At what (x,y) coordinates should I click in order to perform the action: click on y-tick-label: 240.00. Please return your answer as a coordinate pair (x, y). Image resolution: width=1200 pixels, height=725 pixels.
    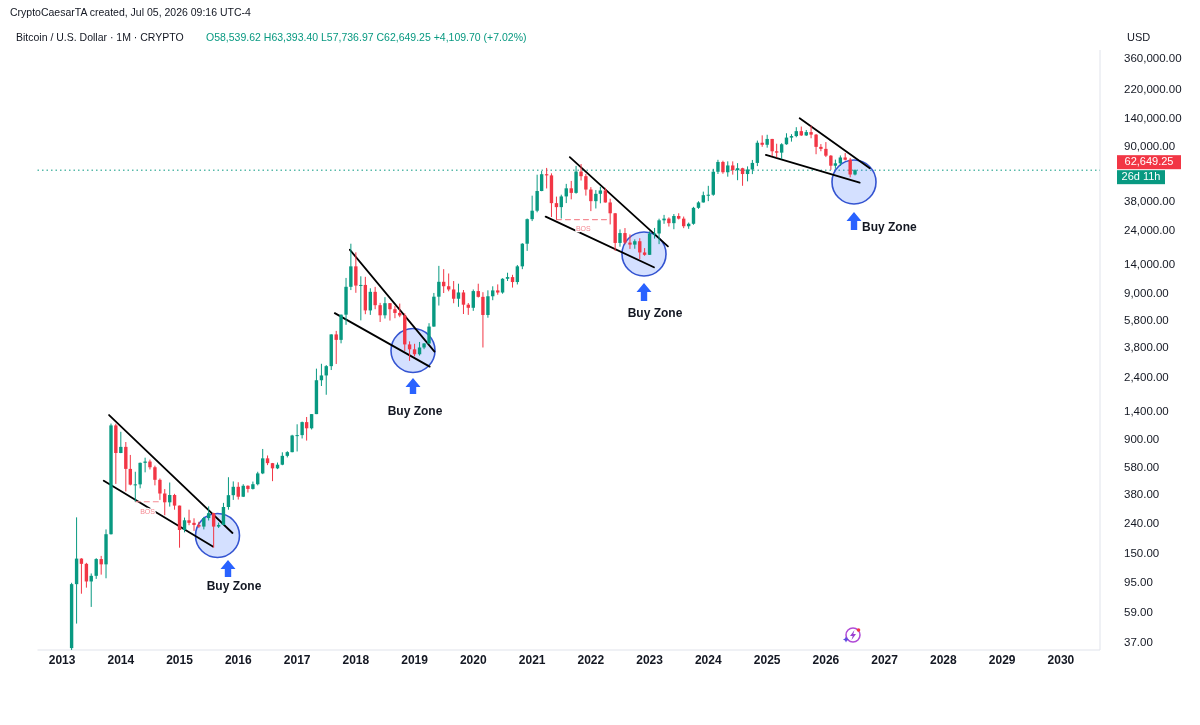
    Looking at the image, I should click on (1142, 522).